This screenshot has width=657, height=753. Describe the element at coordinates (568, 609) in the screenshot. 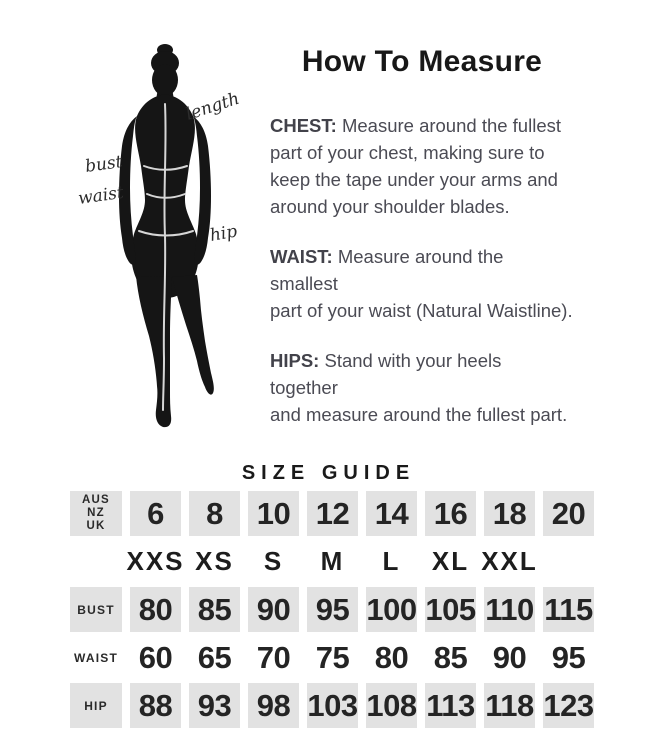

I see `size-cell: 115` at that location.